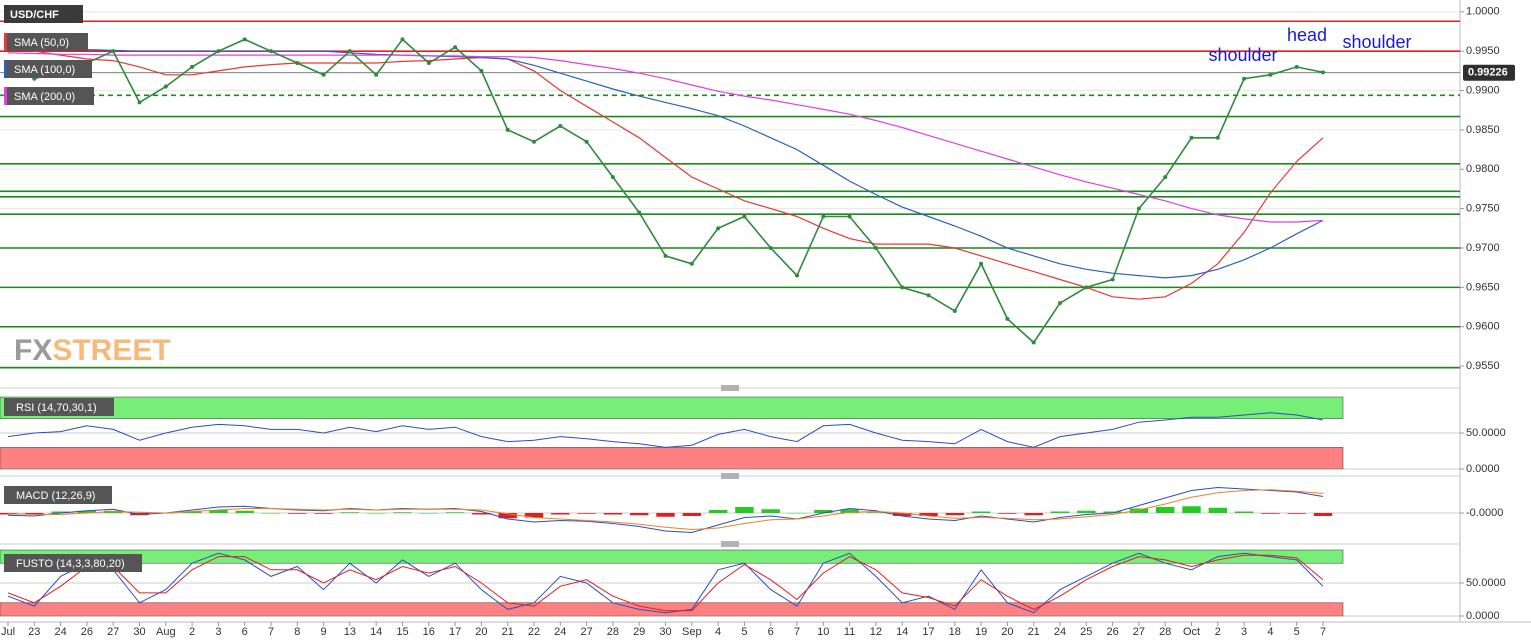  I want to click on last-price-box, so click(1489, 72).